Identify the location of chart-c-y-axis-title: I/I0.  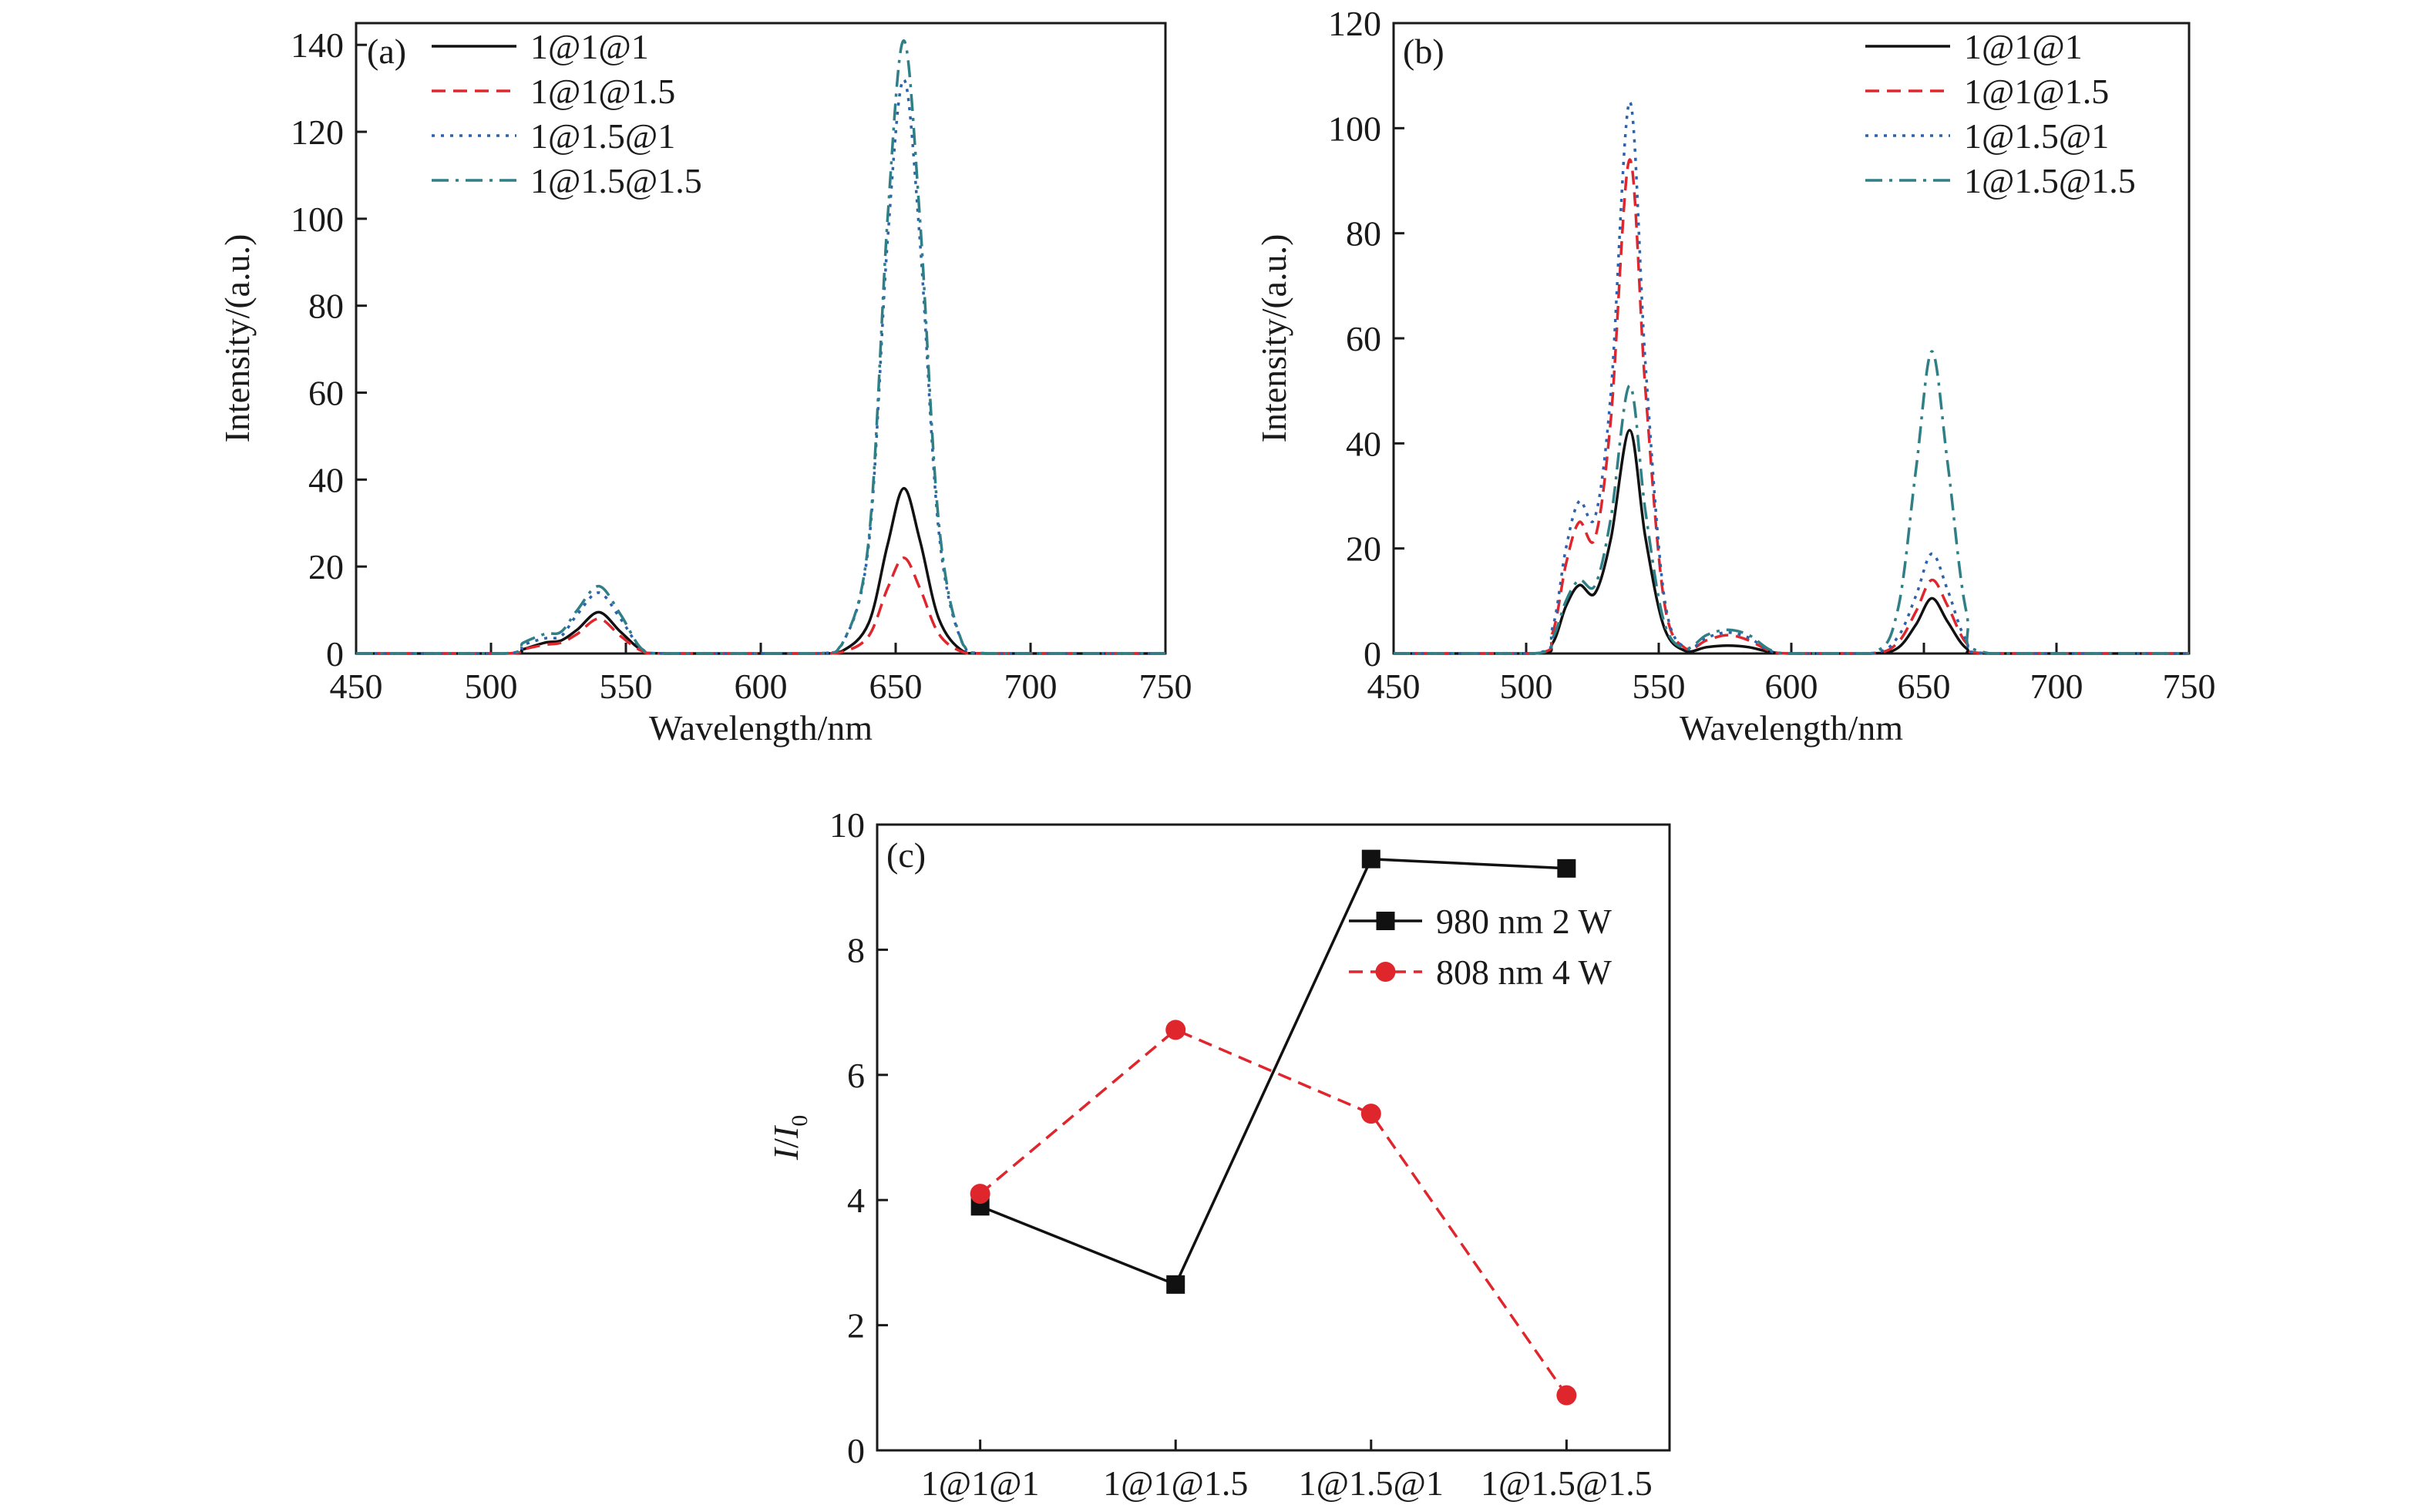
(789, 1138).